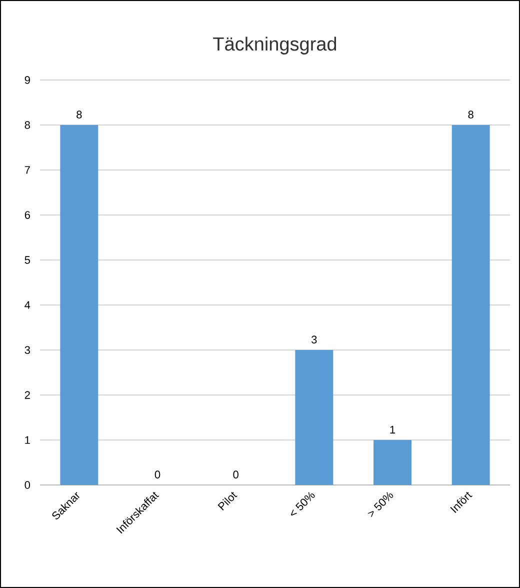  Describe the element at coordinates (27, 260) in the screenshot. I see `y-tick-label: 5` at that location.